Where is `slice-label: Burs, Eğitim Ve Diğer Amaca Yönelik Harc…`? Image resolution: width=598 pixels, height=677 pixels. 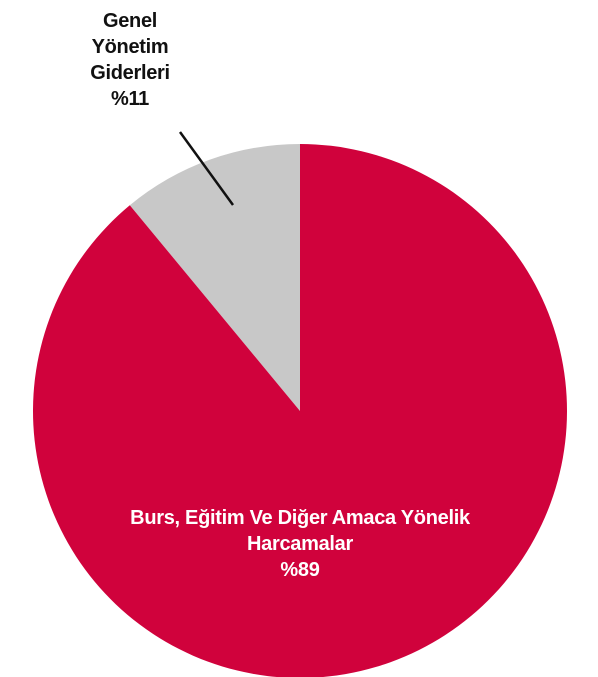 slice-label: Burs, Eğitim Ve Diğer Amaca Yönelik Harc… is located at coordinates (300, 544).